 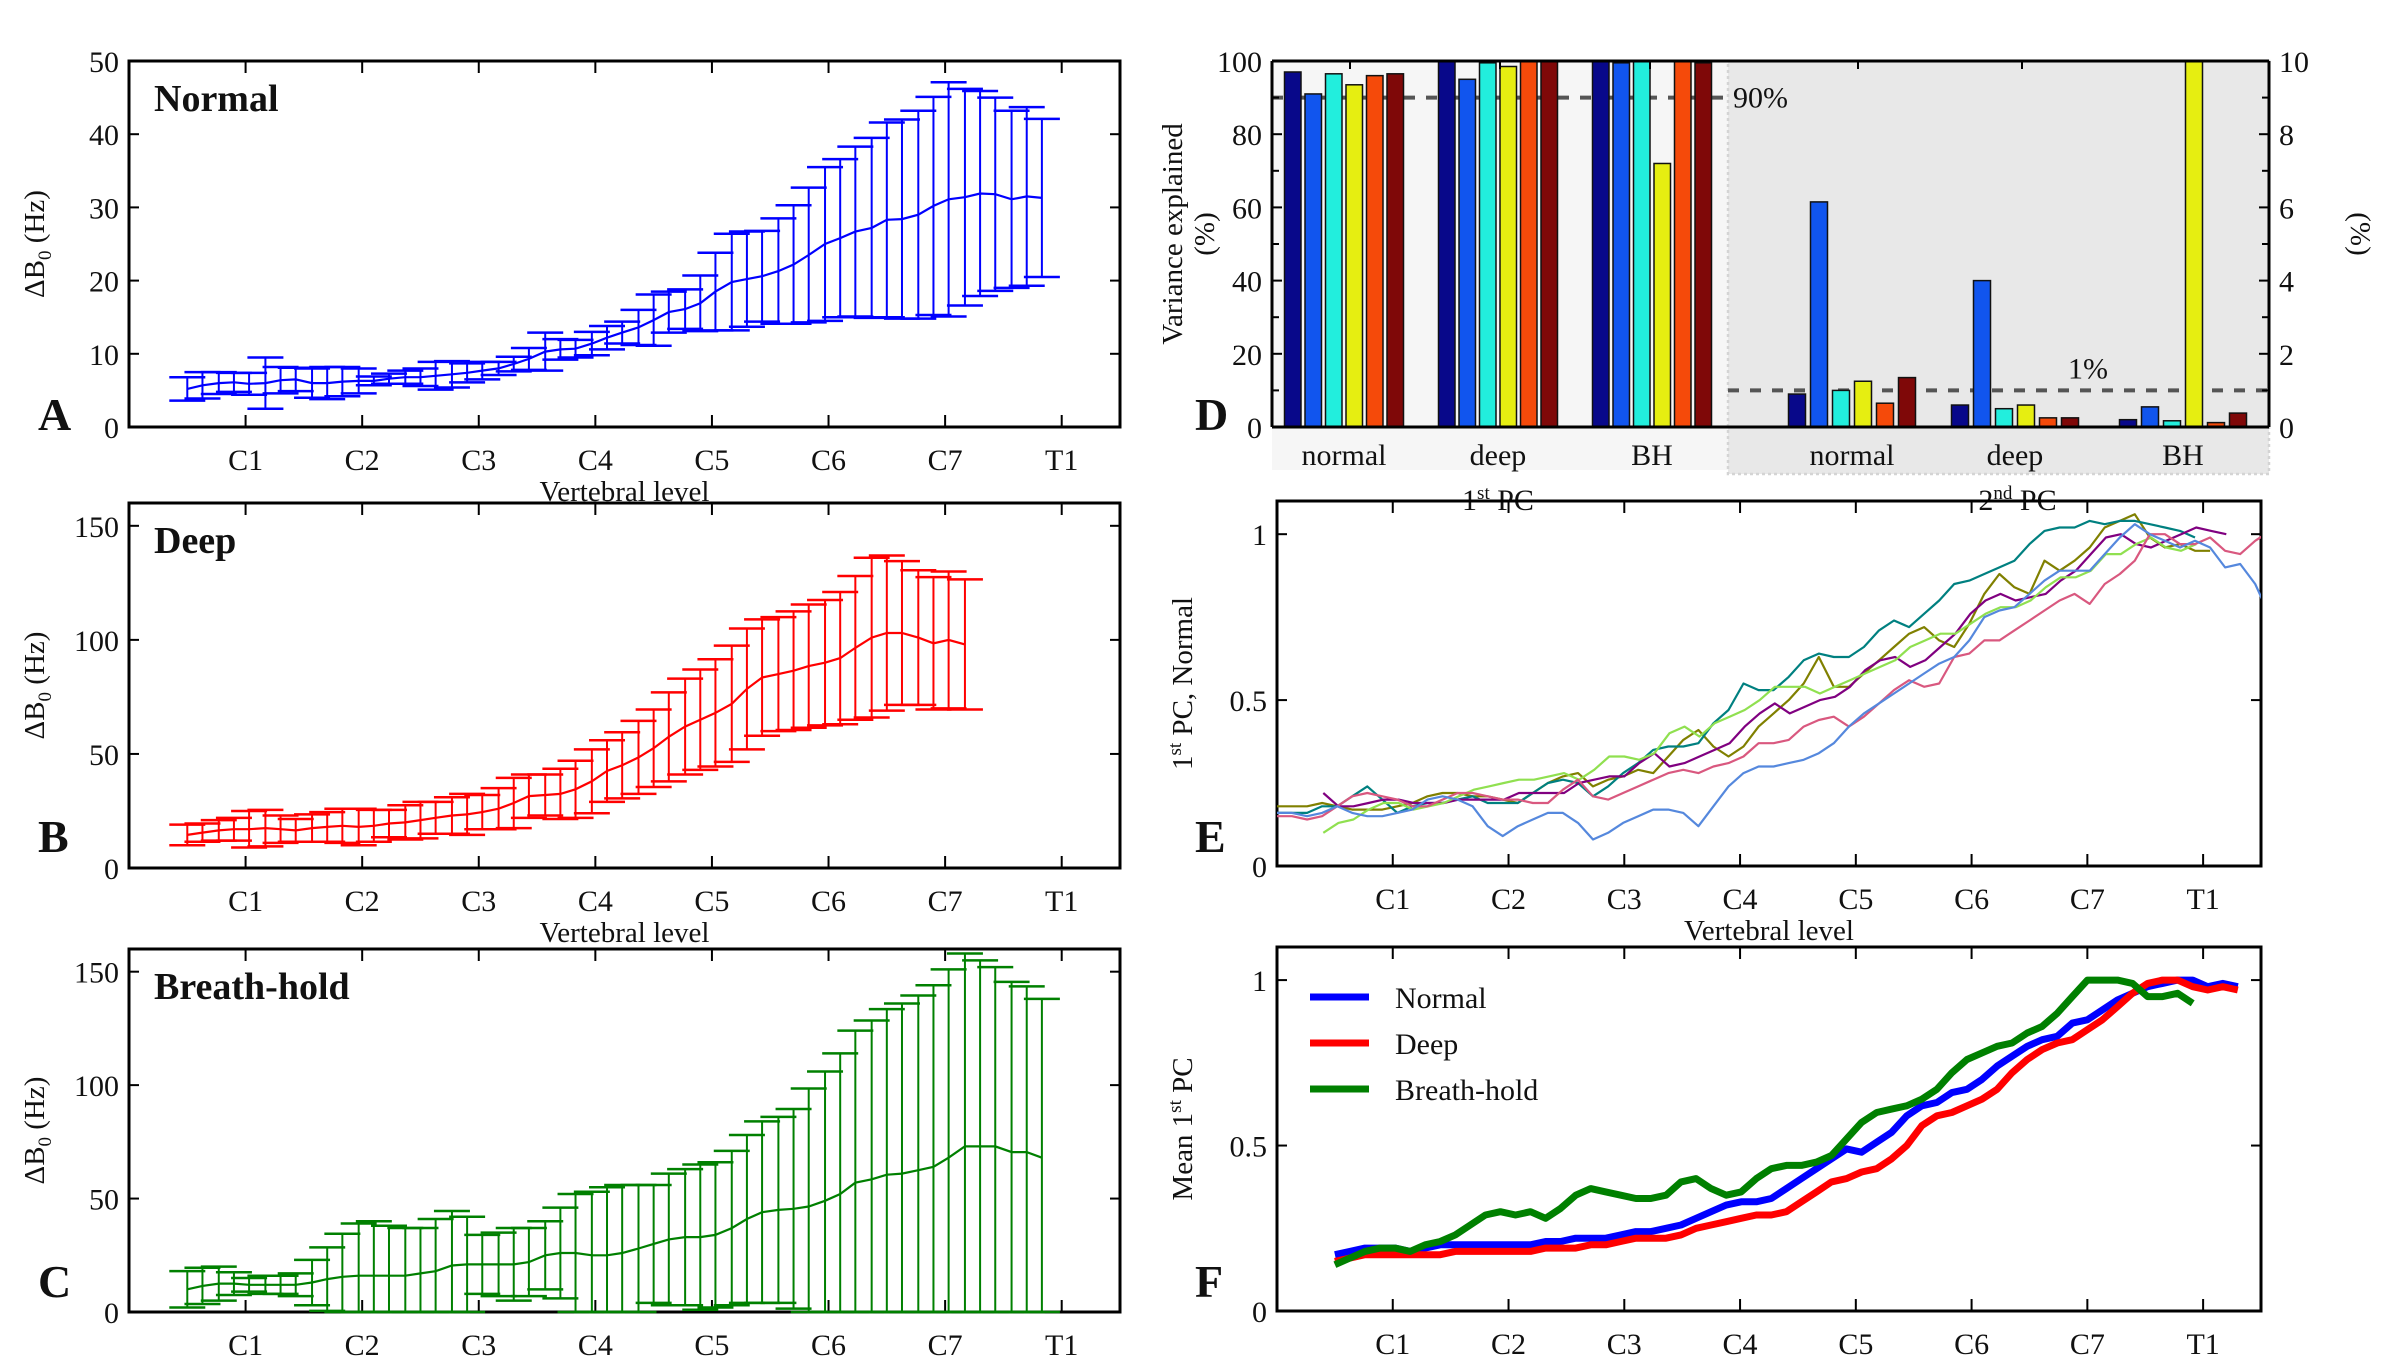 I want to click on y-tick-label-right: 8, so click(x=2286, y=135).